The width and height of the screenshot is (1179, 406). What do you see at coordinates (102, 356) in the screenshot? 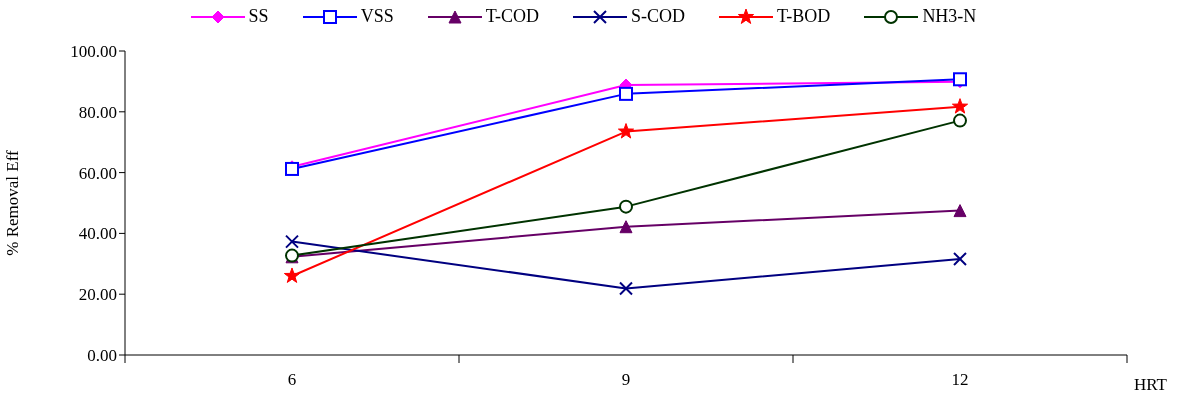
I see `y-tick-label: 0.00` at bounding box center [102, 356].